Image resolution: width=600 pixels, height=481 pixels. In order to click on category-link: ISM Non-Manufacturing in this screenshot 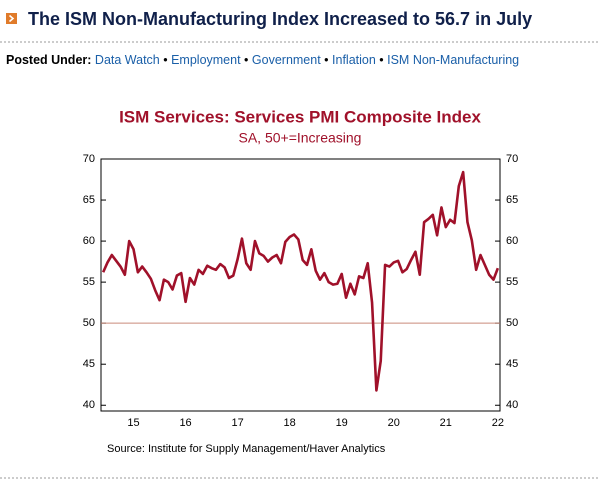, I will do `click(453, 60)`.